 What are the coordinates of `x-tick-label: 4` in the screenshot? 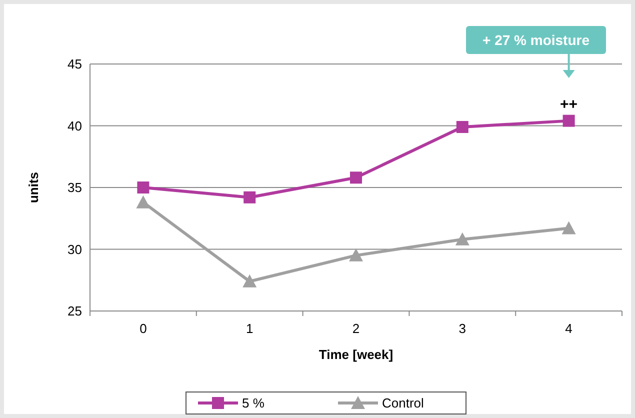 It's located at (568, 328).